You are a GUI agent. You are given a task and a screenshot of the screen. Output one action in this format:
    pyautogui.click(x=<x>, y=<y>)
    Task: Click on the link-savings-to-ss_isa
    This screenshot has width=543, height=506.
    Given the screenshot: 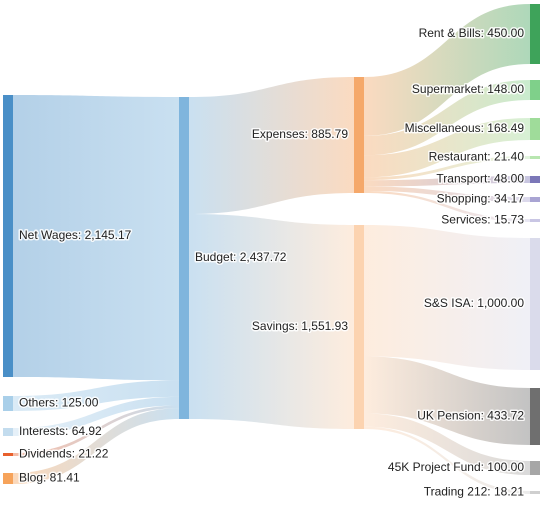 What is the action you would take?
    pyautogui.click(x=447, y=297)
    